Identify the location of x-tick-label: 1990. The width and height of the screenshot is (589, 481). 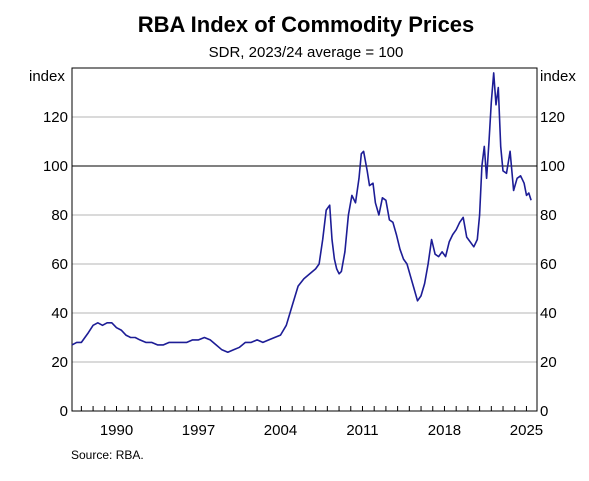
(116, 430).